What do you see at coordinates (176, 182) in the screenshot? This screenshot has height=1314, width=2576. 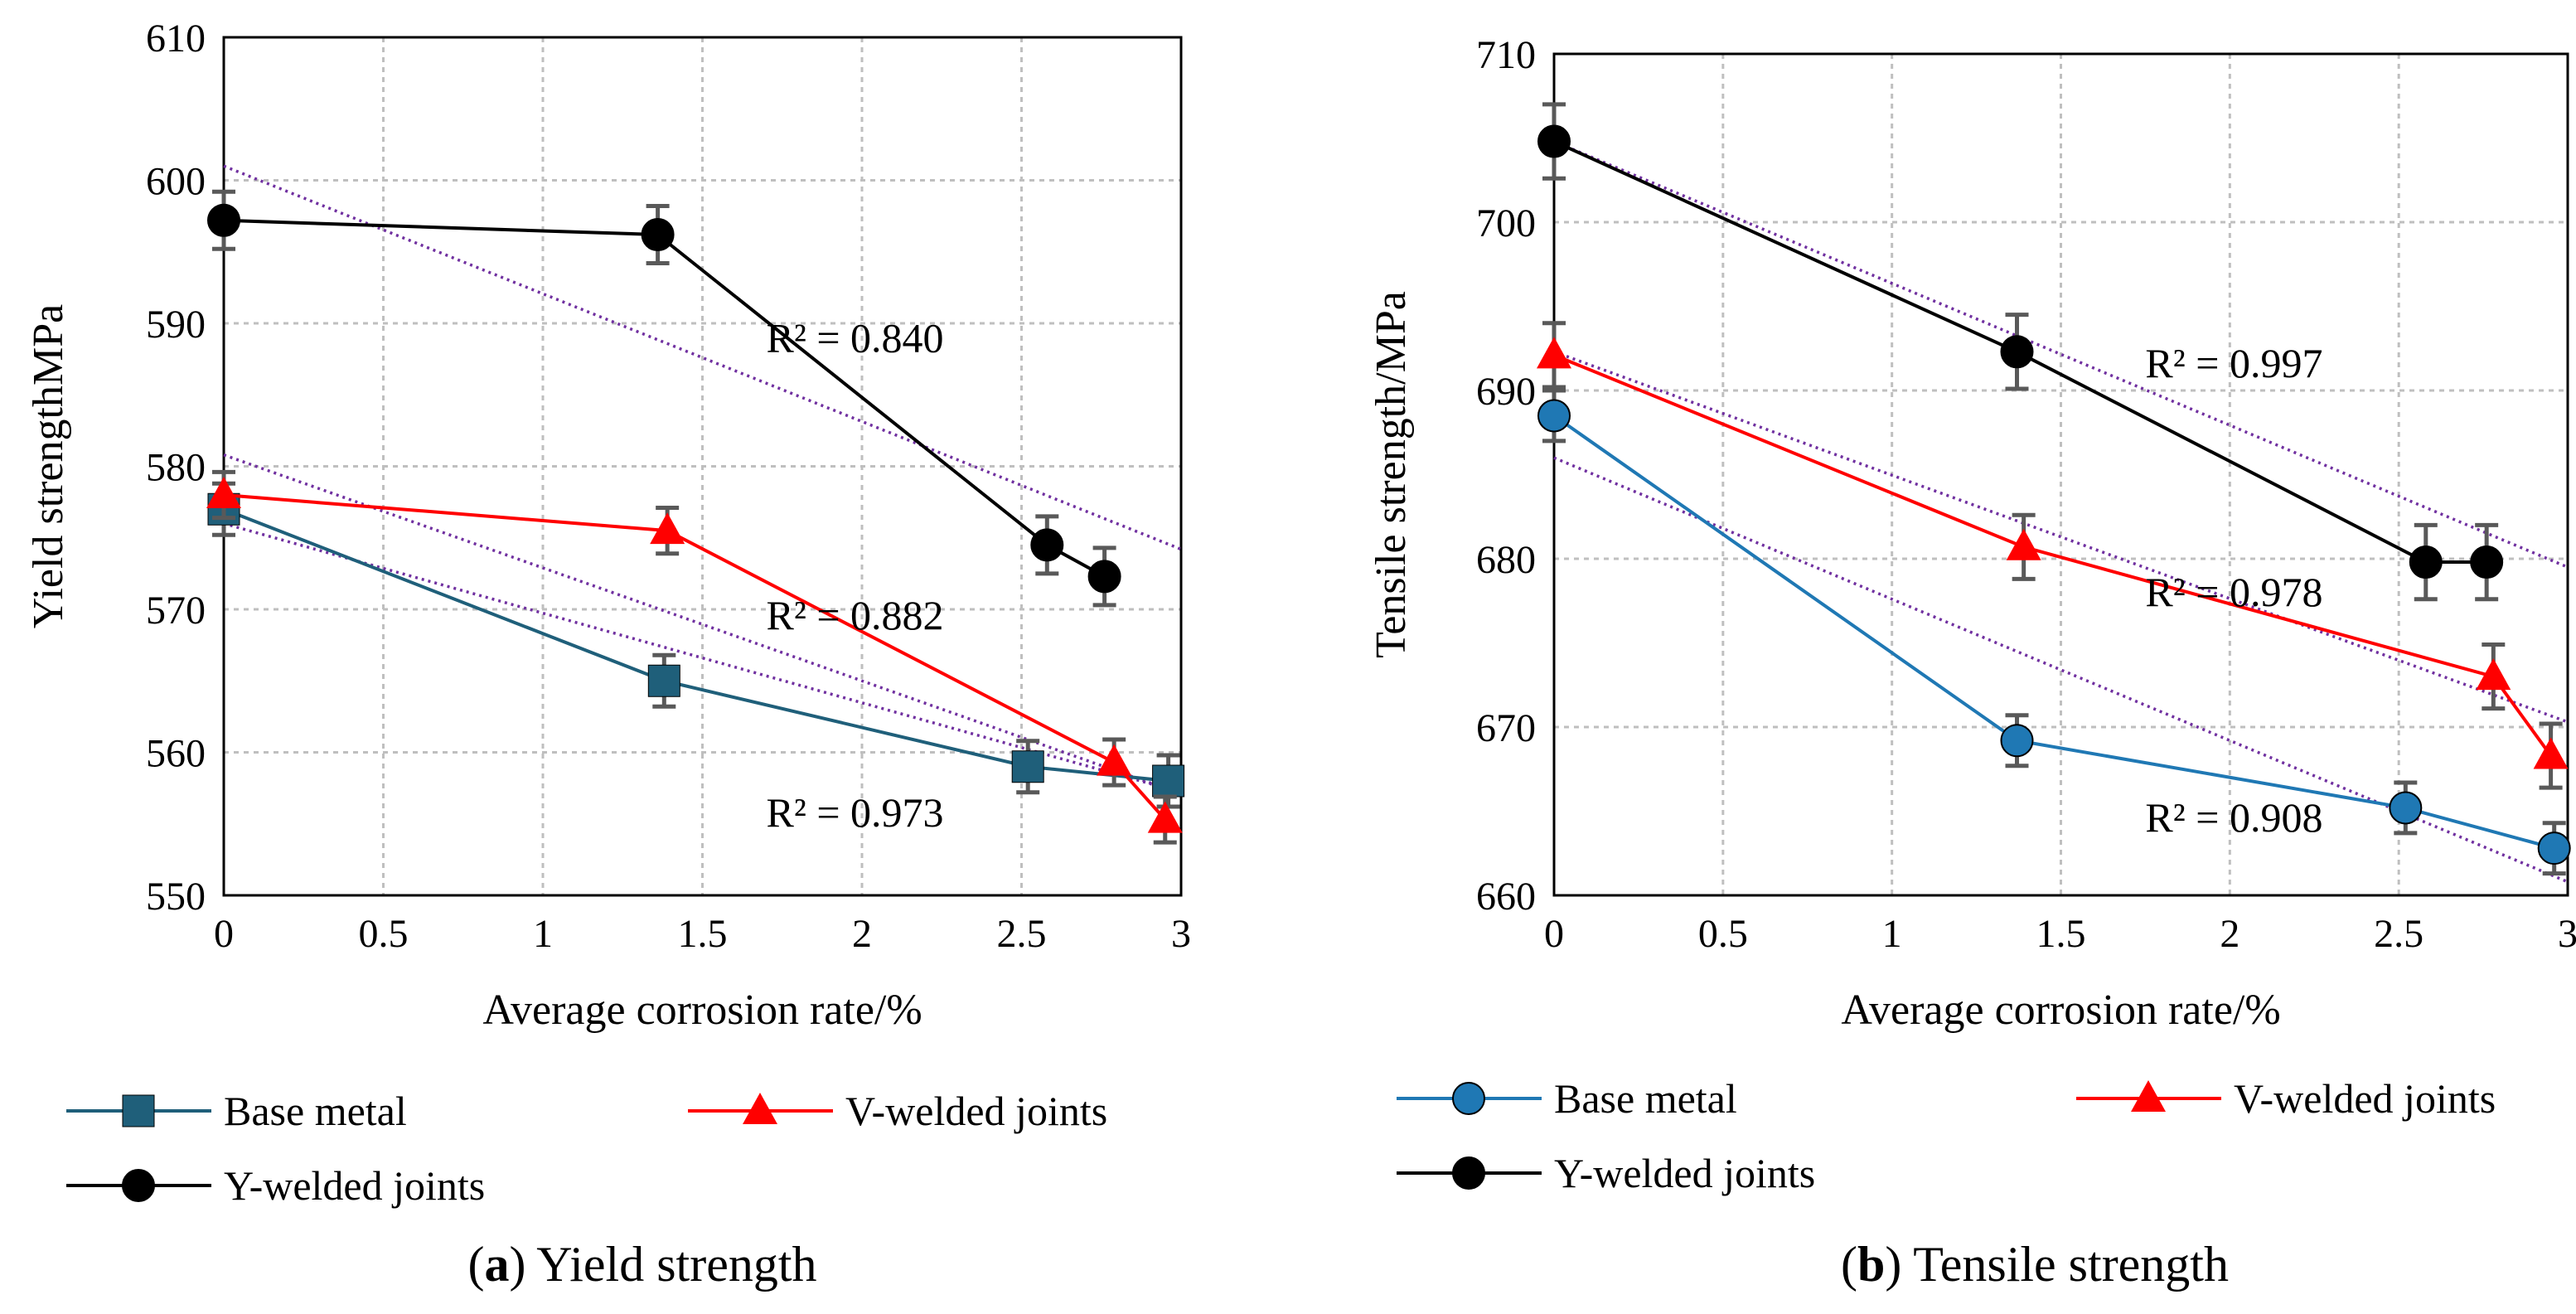 I see `y-tick-label: 600` at bounding box center [176, 182].